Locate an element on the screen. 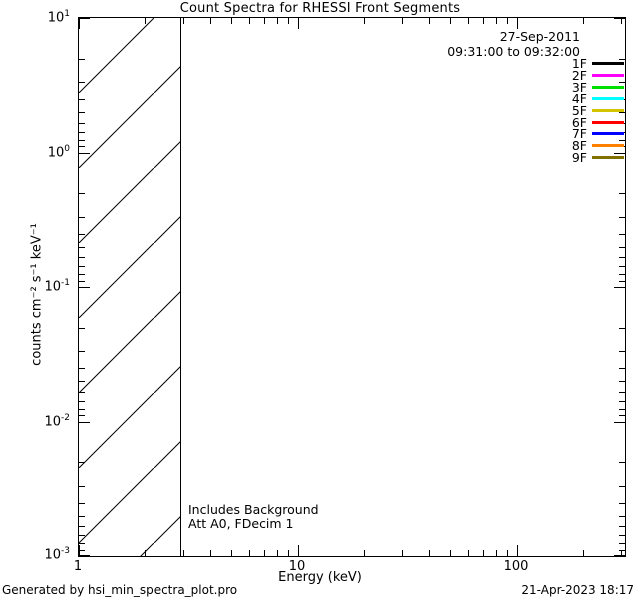  x-tick-label-10: 10 is located at coordinates (297, 566).